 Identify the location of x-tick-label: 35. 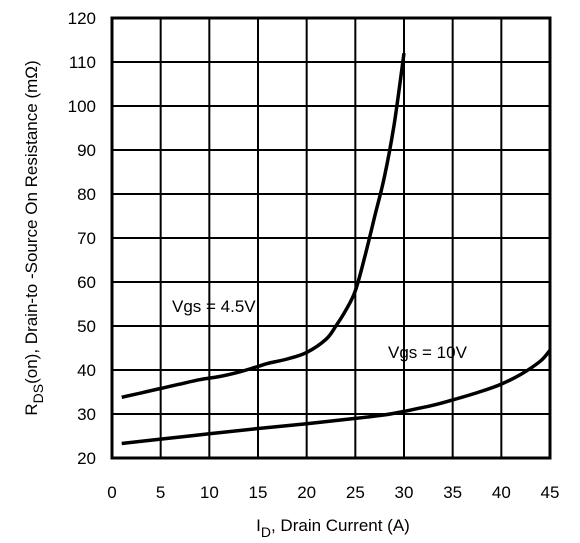
(452, 492).